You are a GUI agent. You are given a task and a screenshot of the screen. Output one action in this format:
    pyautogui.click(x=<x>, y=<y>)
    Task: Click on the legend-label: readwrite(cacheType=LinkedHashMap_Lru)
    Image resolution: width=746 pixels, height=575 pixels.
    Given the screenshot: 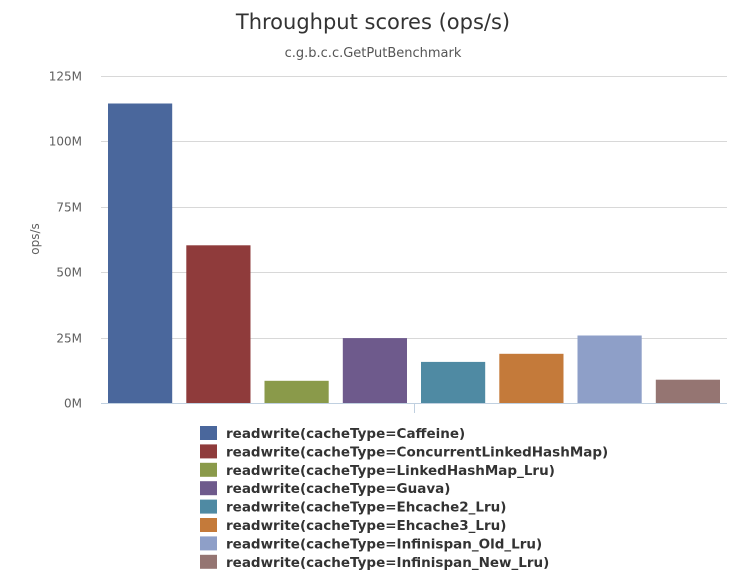 What is the action you would take?
    pyautogui.click(x=390, y=471)
    